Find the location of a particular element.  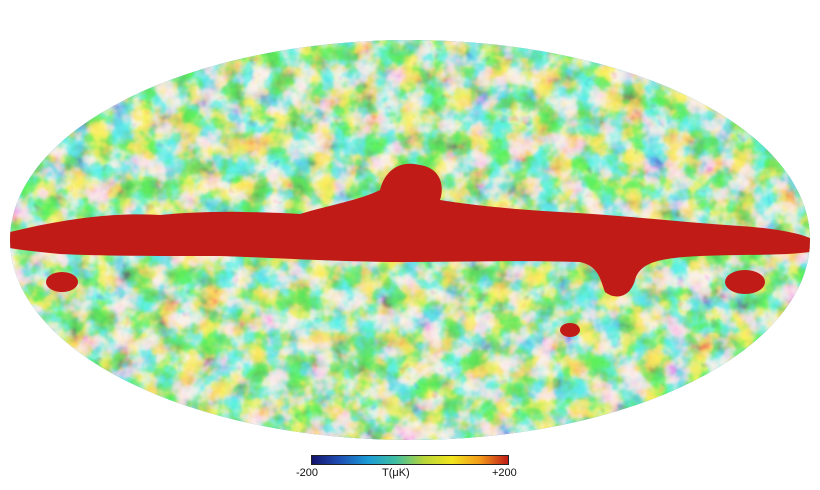

colorbar-min-label: -200 is located at coordinates (307, 473).